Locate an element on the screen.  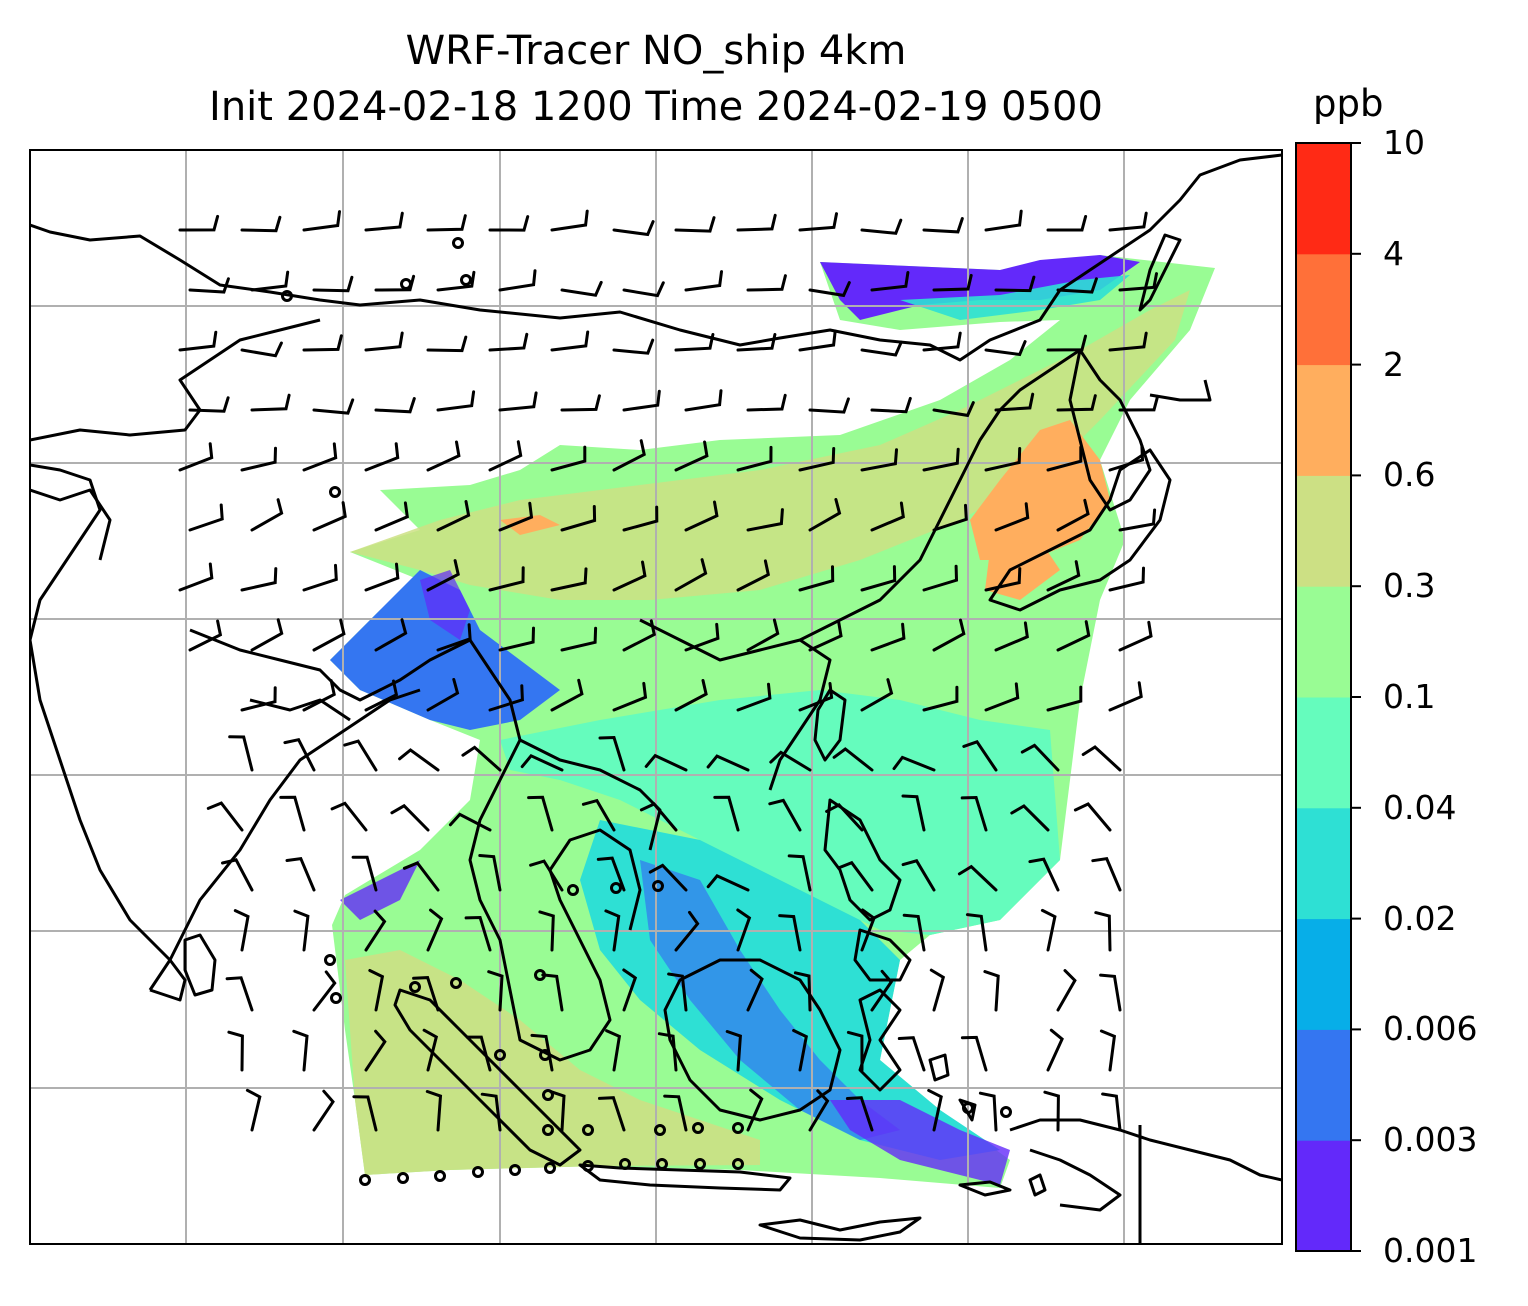
colorbar-tick-label: 0.6 is located at coordinates (1409, 475).